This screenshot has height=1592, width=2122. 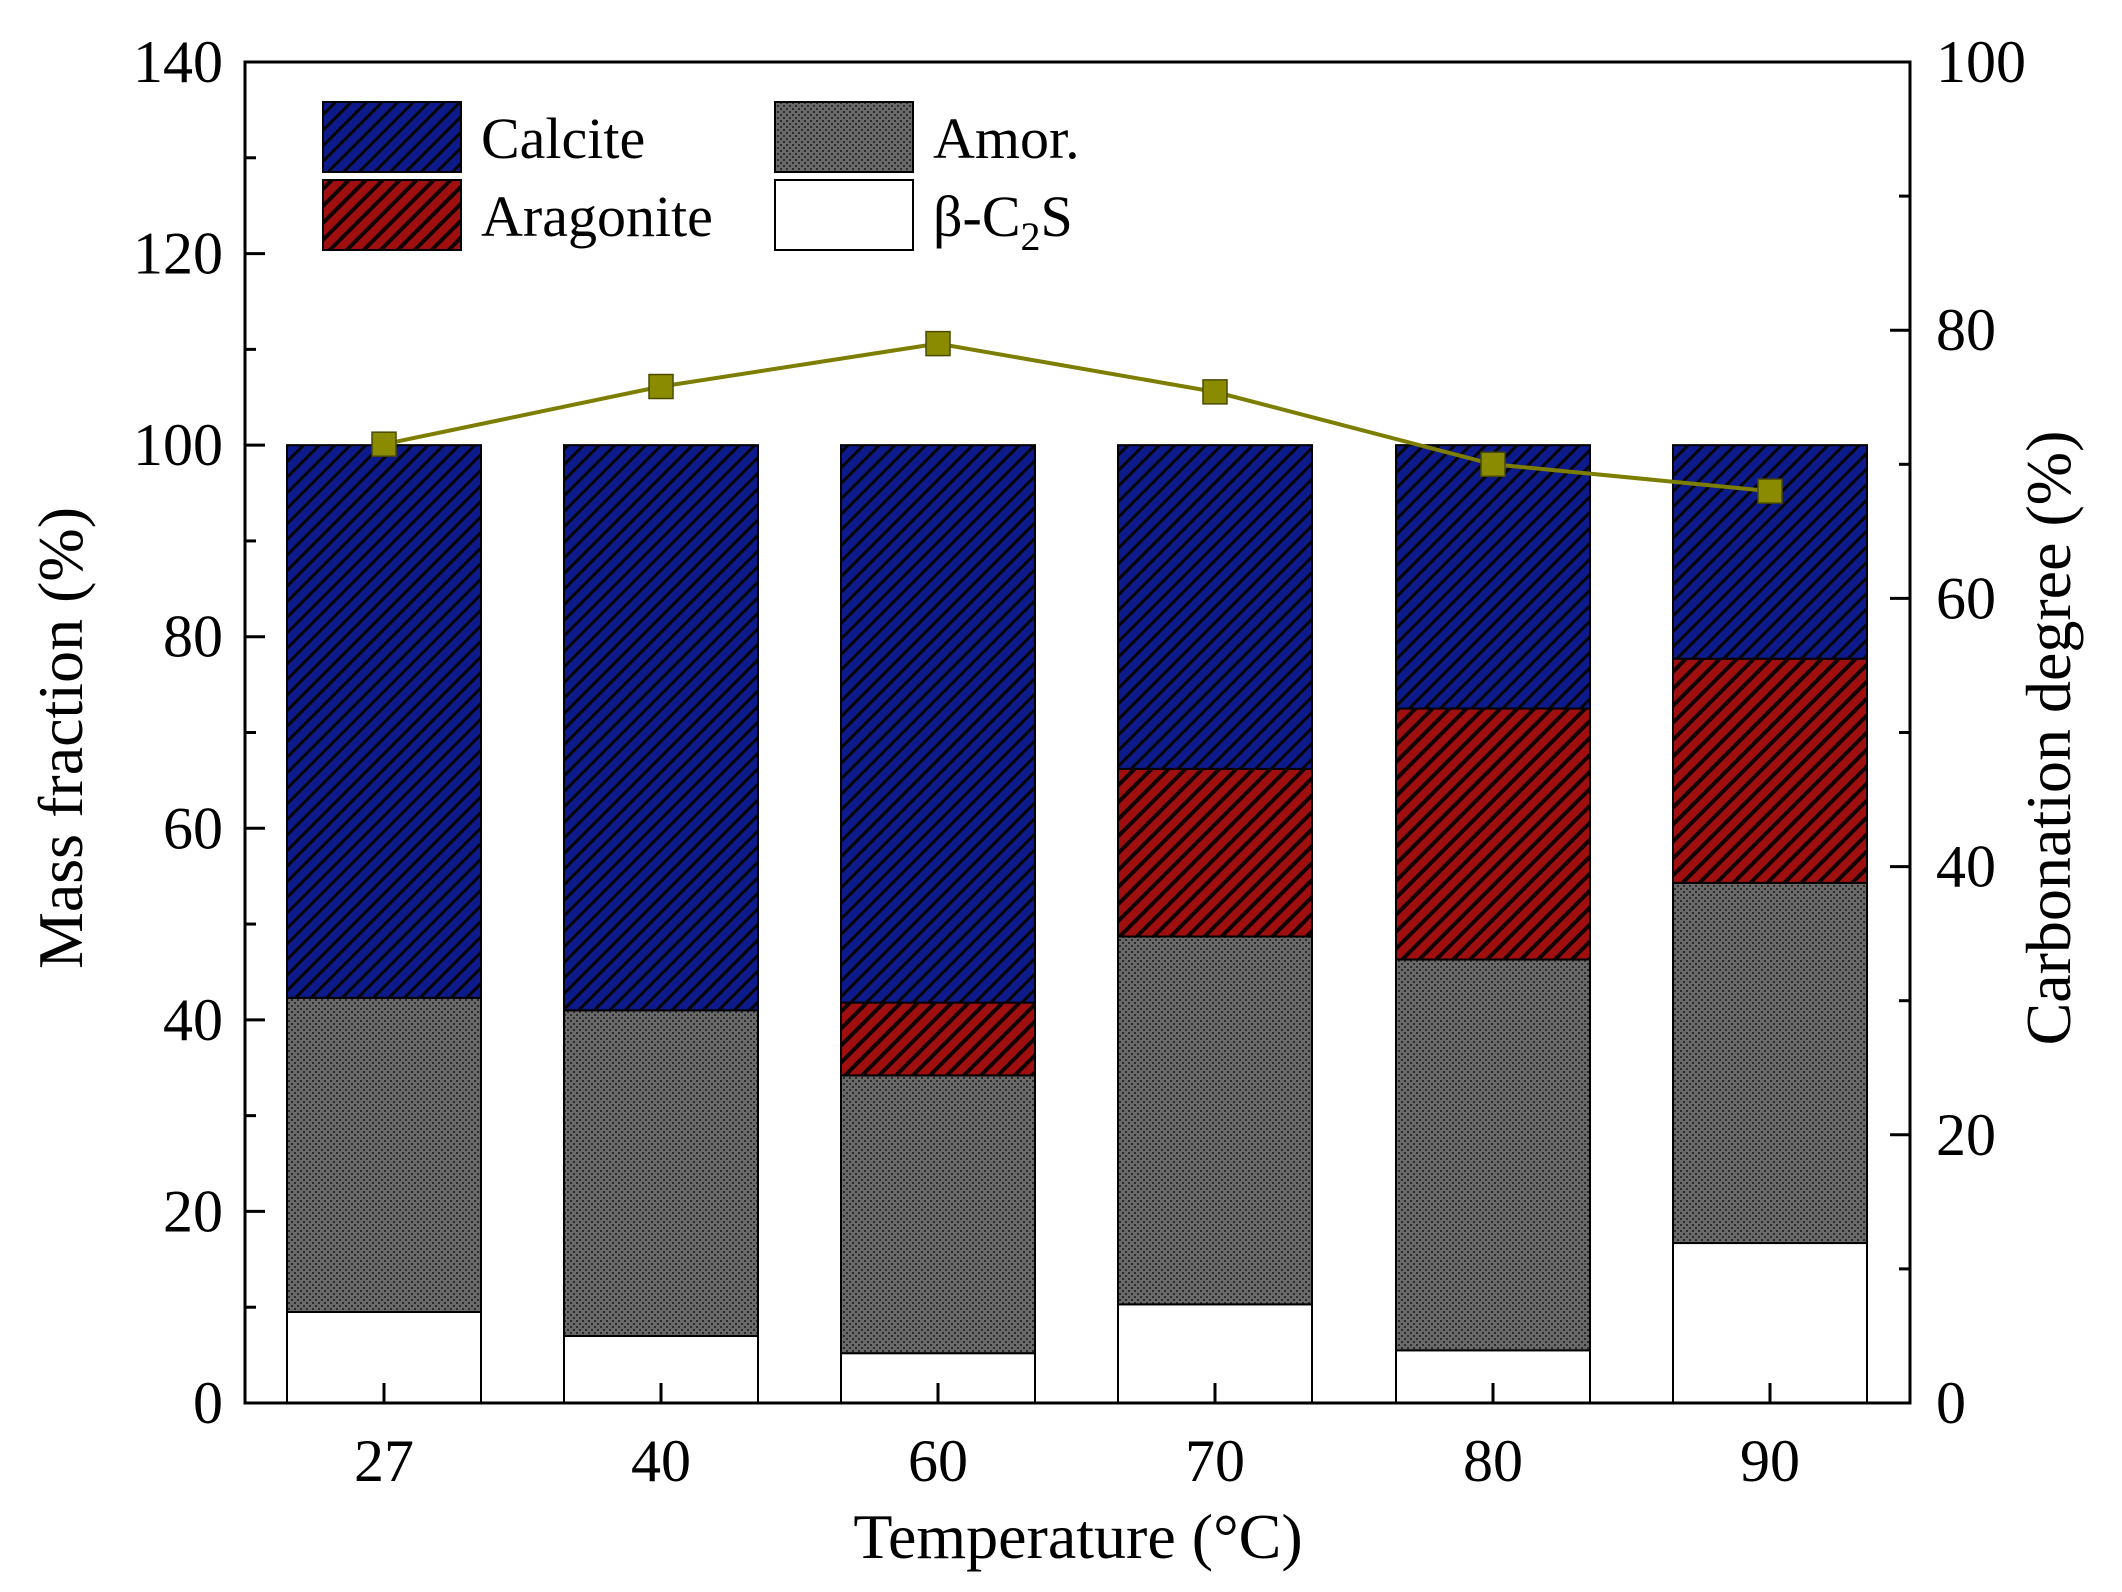 I want to click on legend-label-calcite: Calcite, so click(x=563, y=138).